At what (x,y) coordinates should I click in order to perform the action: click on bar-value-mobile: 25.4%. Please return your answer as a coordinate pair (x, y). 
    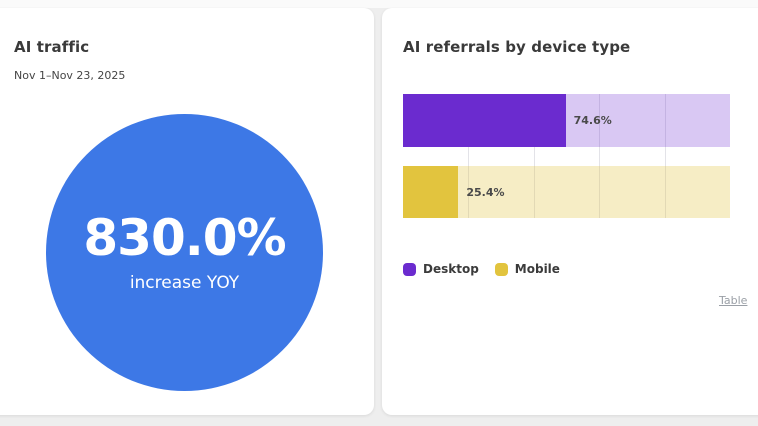
    Looking at the image, I should click on (485, 192).